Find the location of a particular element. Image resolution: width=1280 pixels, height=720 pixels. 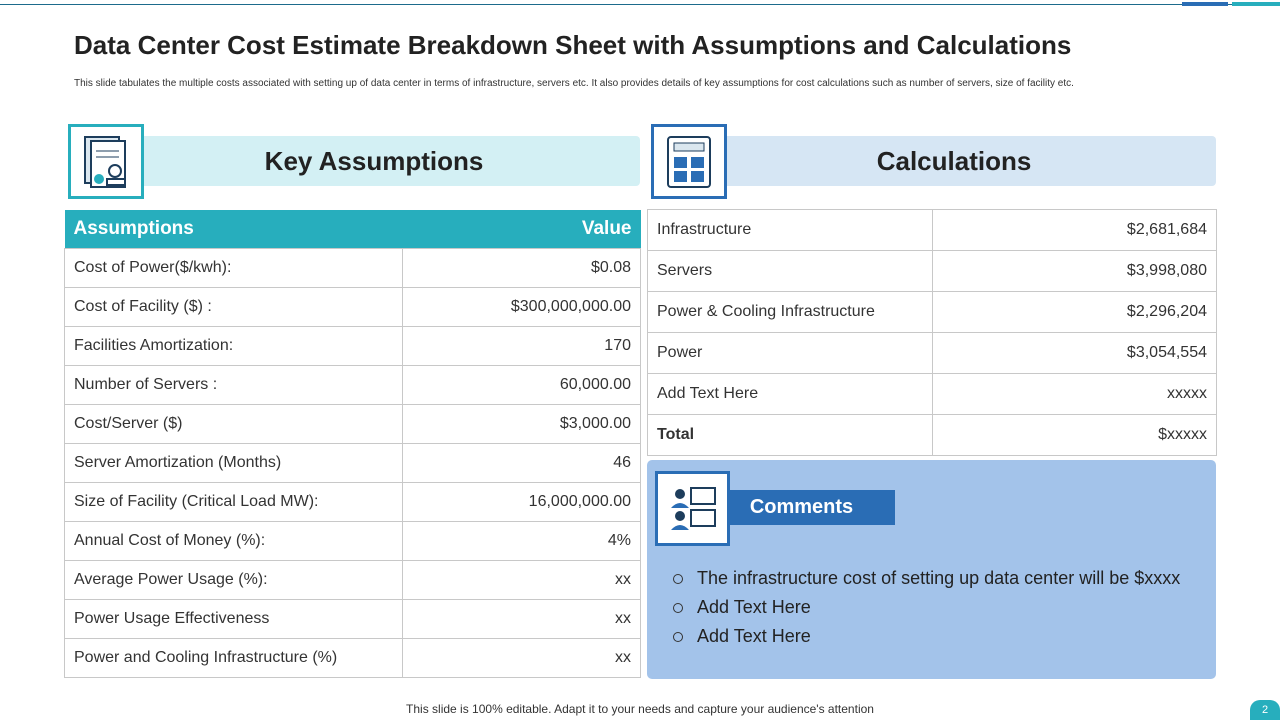

cell: Facilities Amortization: is located at coordinates (233, 345).